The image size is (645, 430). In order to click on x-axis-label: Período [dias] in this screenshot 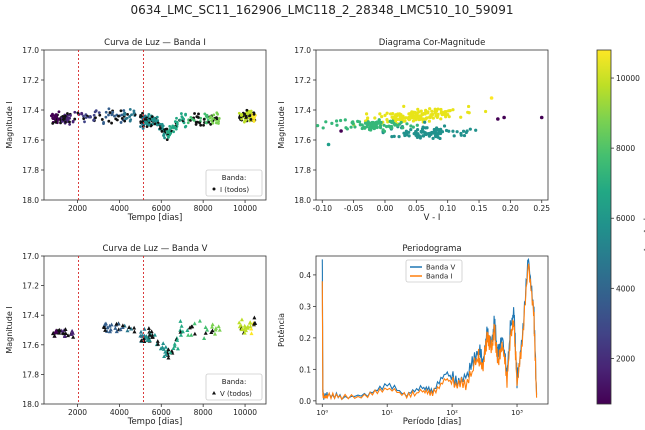, I will do `click(432, 422)`.